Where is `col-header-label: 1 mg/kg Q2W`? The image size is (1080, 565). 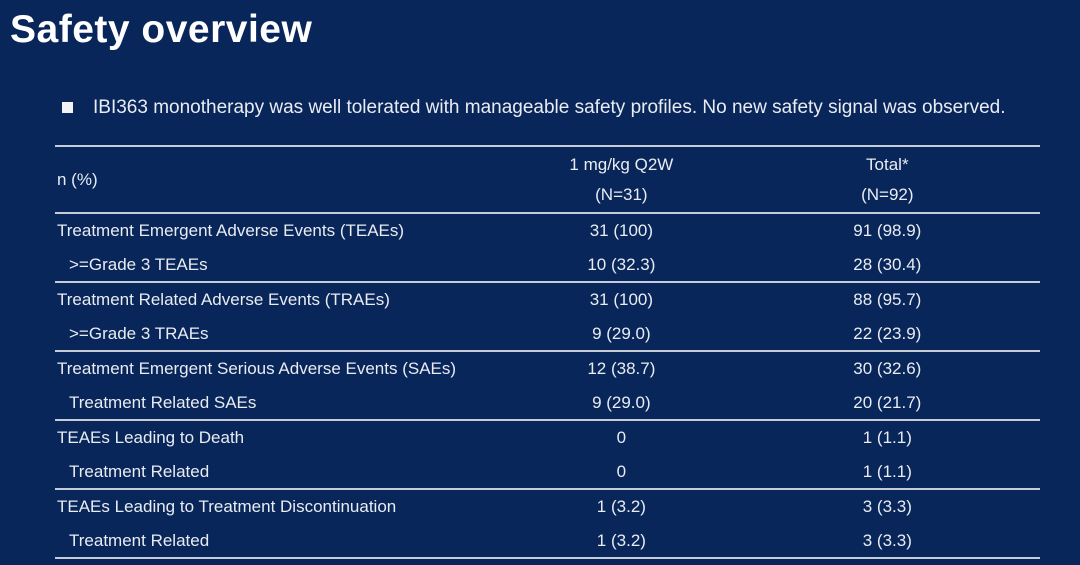
col-header-label: 1 mg/kg Q2W is located at coordinates (621, 164).